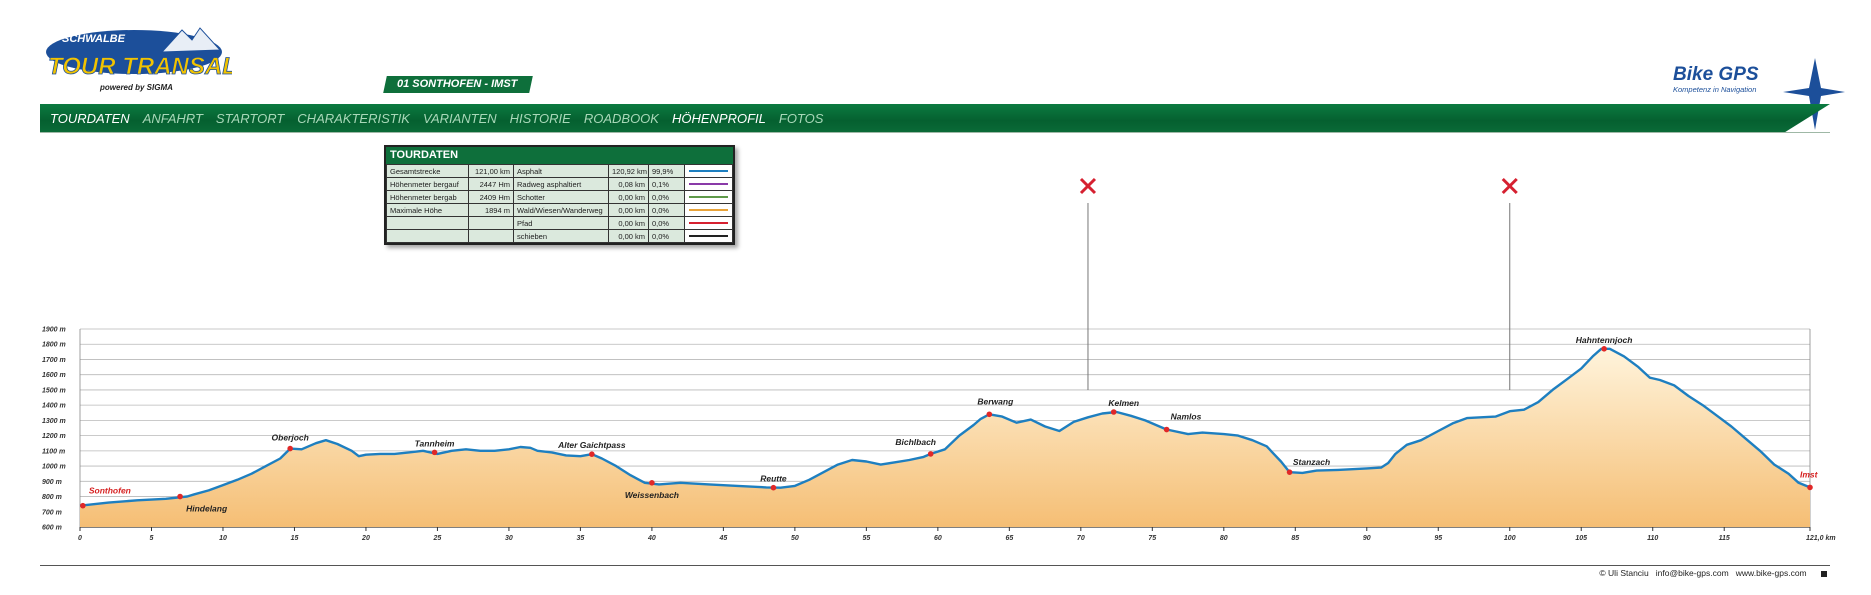  Describe the element at coordinates (52, 482) in the screenshot. I see `y-tick-label: 900 m` at that location.